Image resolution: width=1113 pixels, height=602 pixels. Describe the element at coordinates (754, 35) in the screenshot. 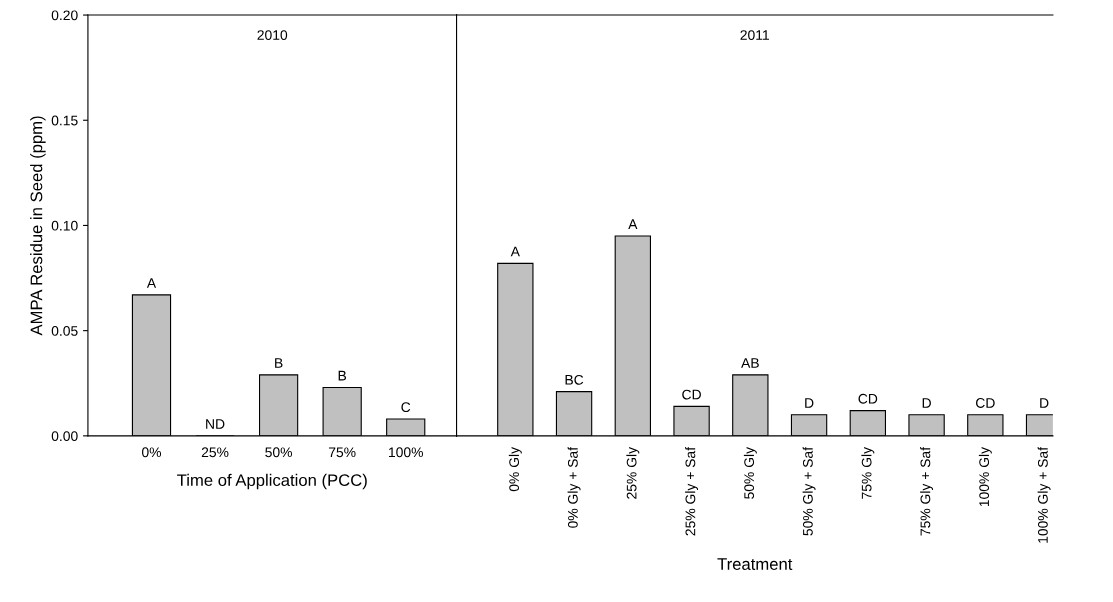

I see `annotation: 2011` at that location.